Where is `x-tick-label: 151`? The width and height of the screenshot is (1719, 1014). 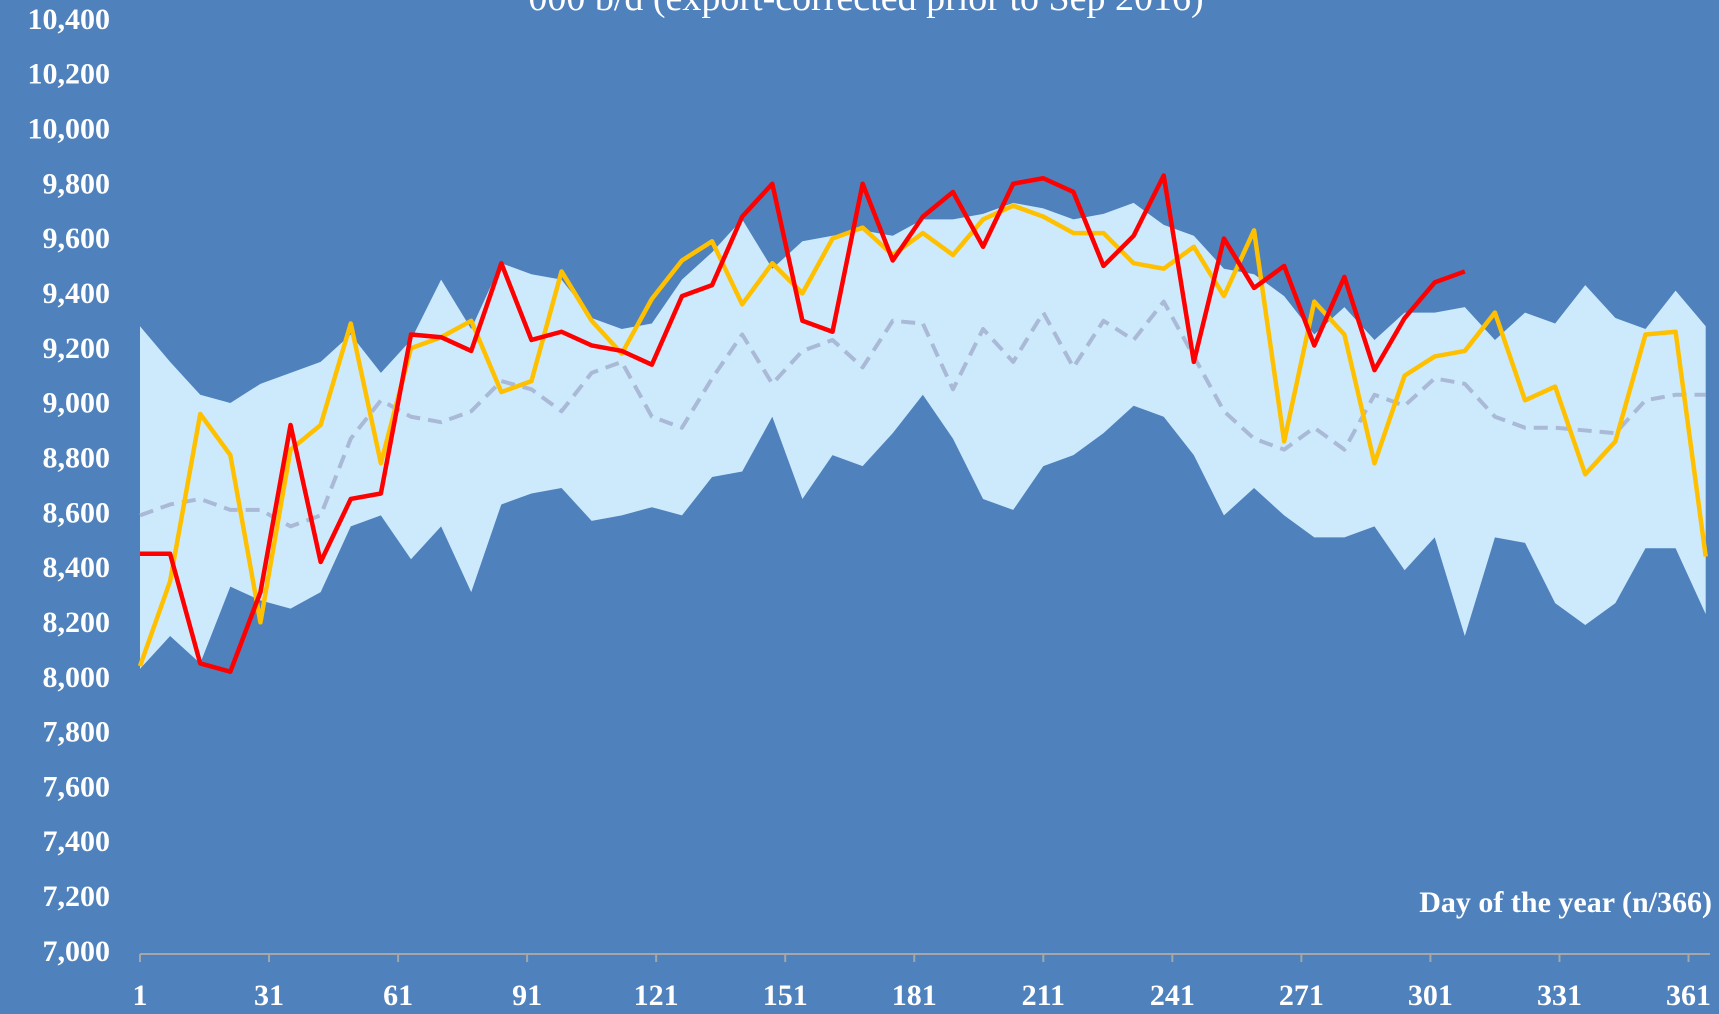
x-tick-label: 151 is located at coordinates (785, 995).